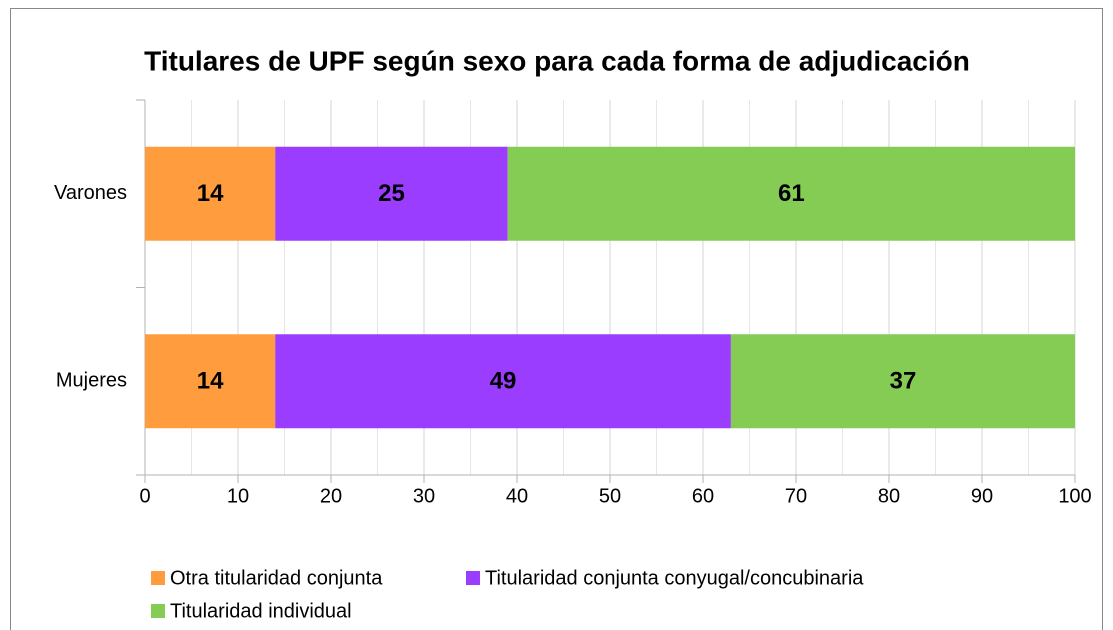 The image size is (1113, 630). What do you see at coordinates (276, 578) in the screenshot?
I see `legend-label: Otra titularidad conjunta` at bounding box center [276, 578].